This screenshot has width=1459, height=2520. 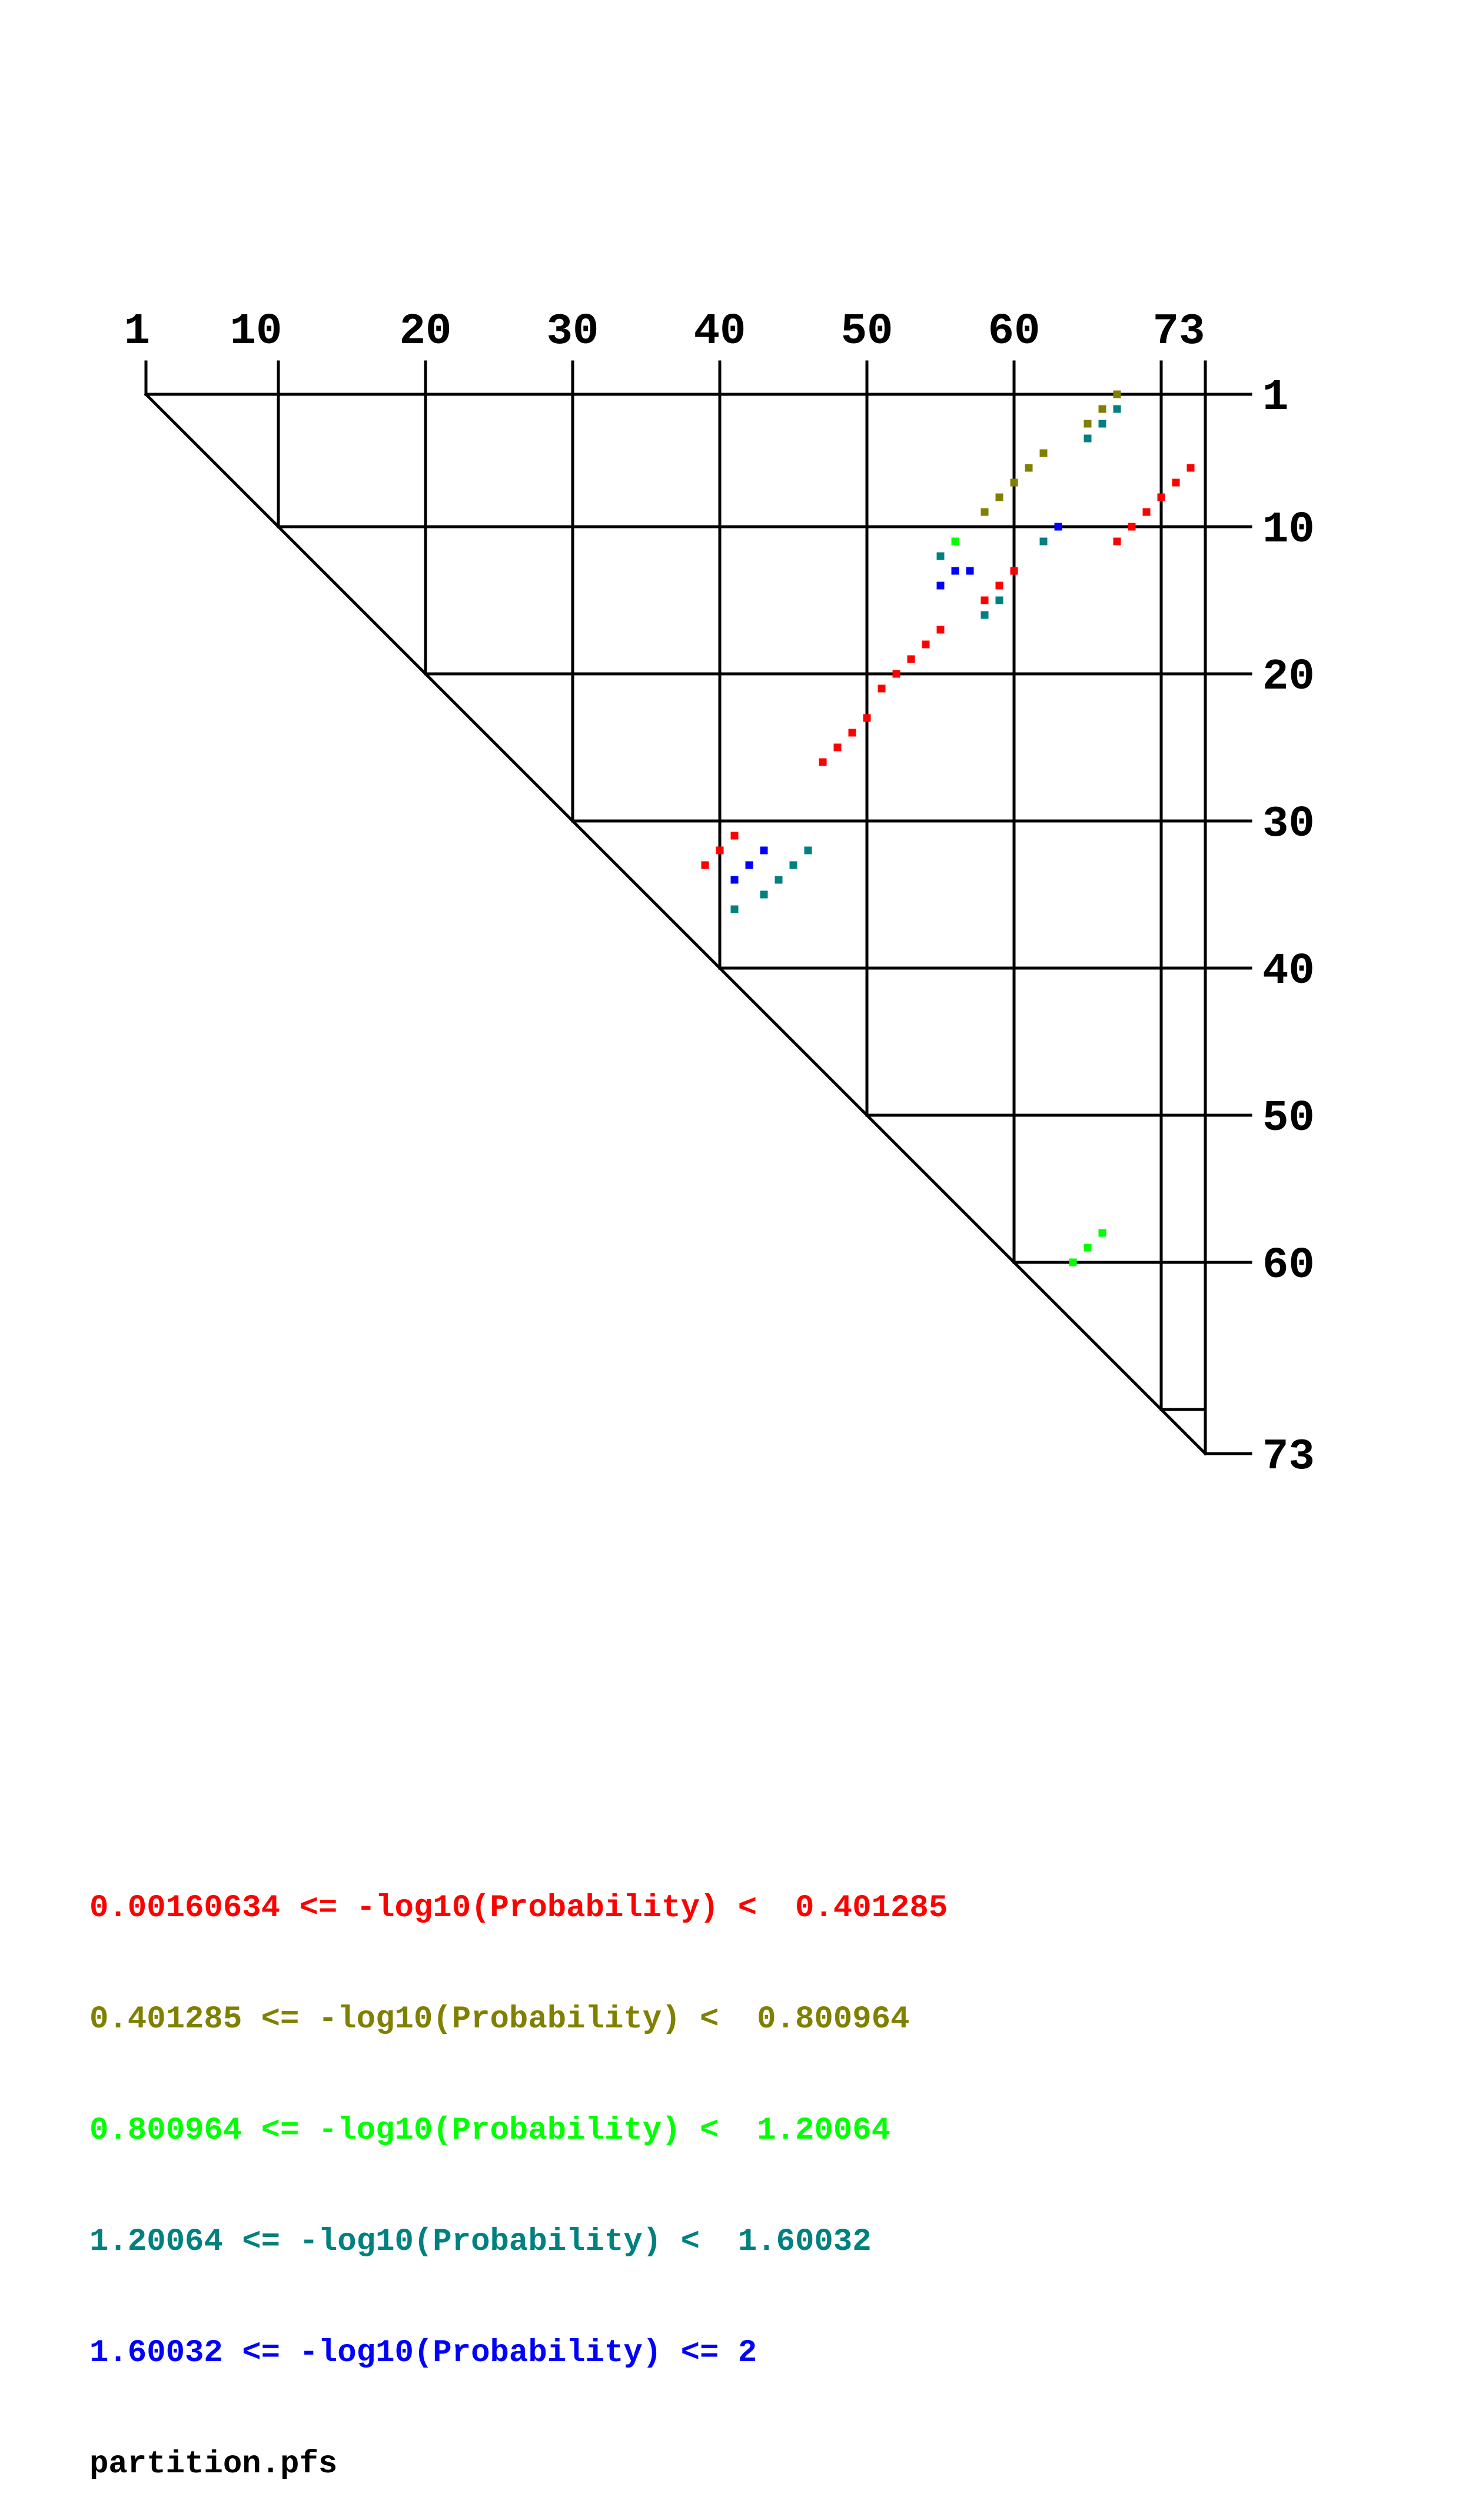 I want to click on x-tick-label: 60, so click(x=1014, y=332).